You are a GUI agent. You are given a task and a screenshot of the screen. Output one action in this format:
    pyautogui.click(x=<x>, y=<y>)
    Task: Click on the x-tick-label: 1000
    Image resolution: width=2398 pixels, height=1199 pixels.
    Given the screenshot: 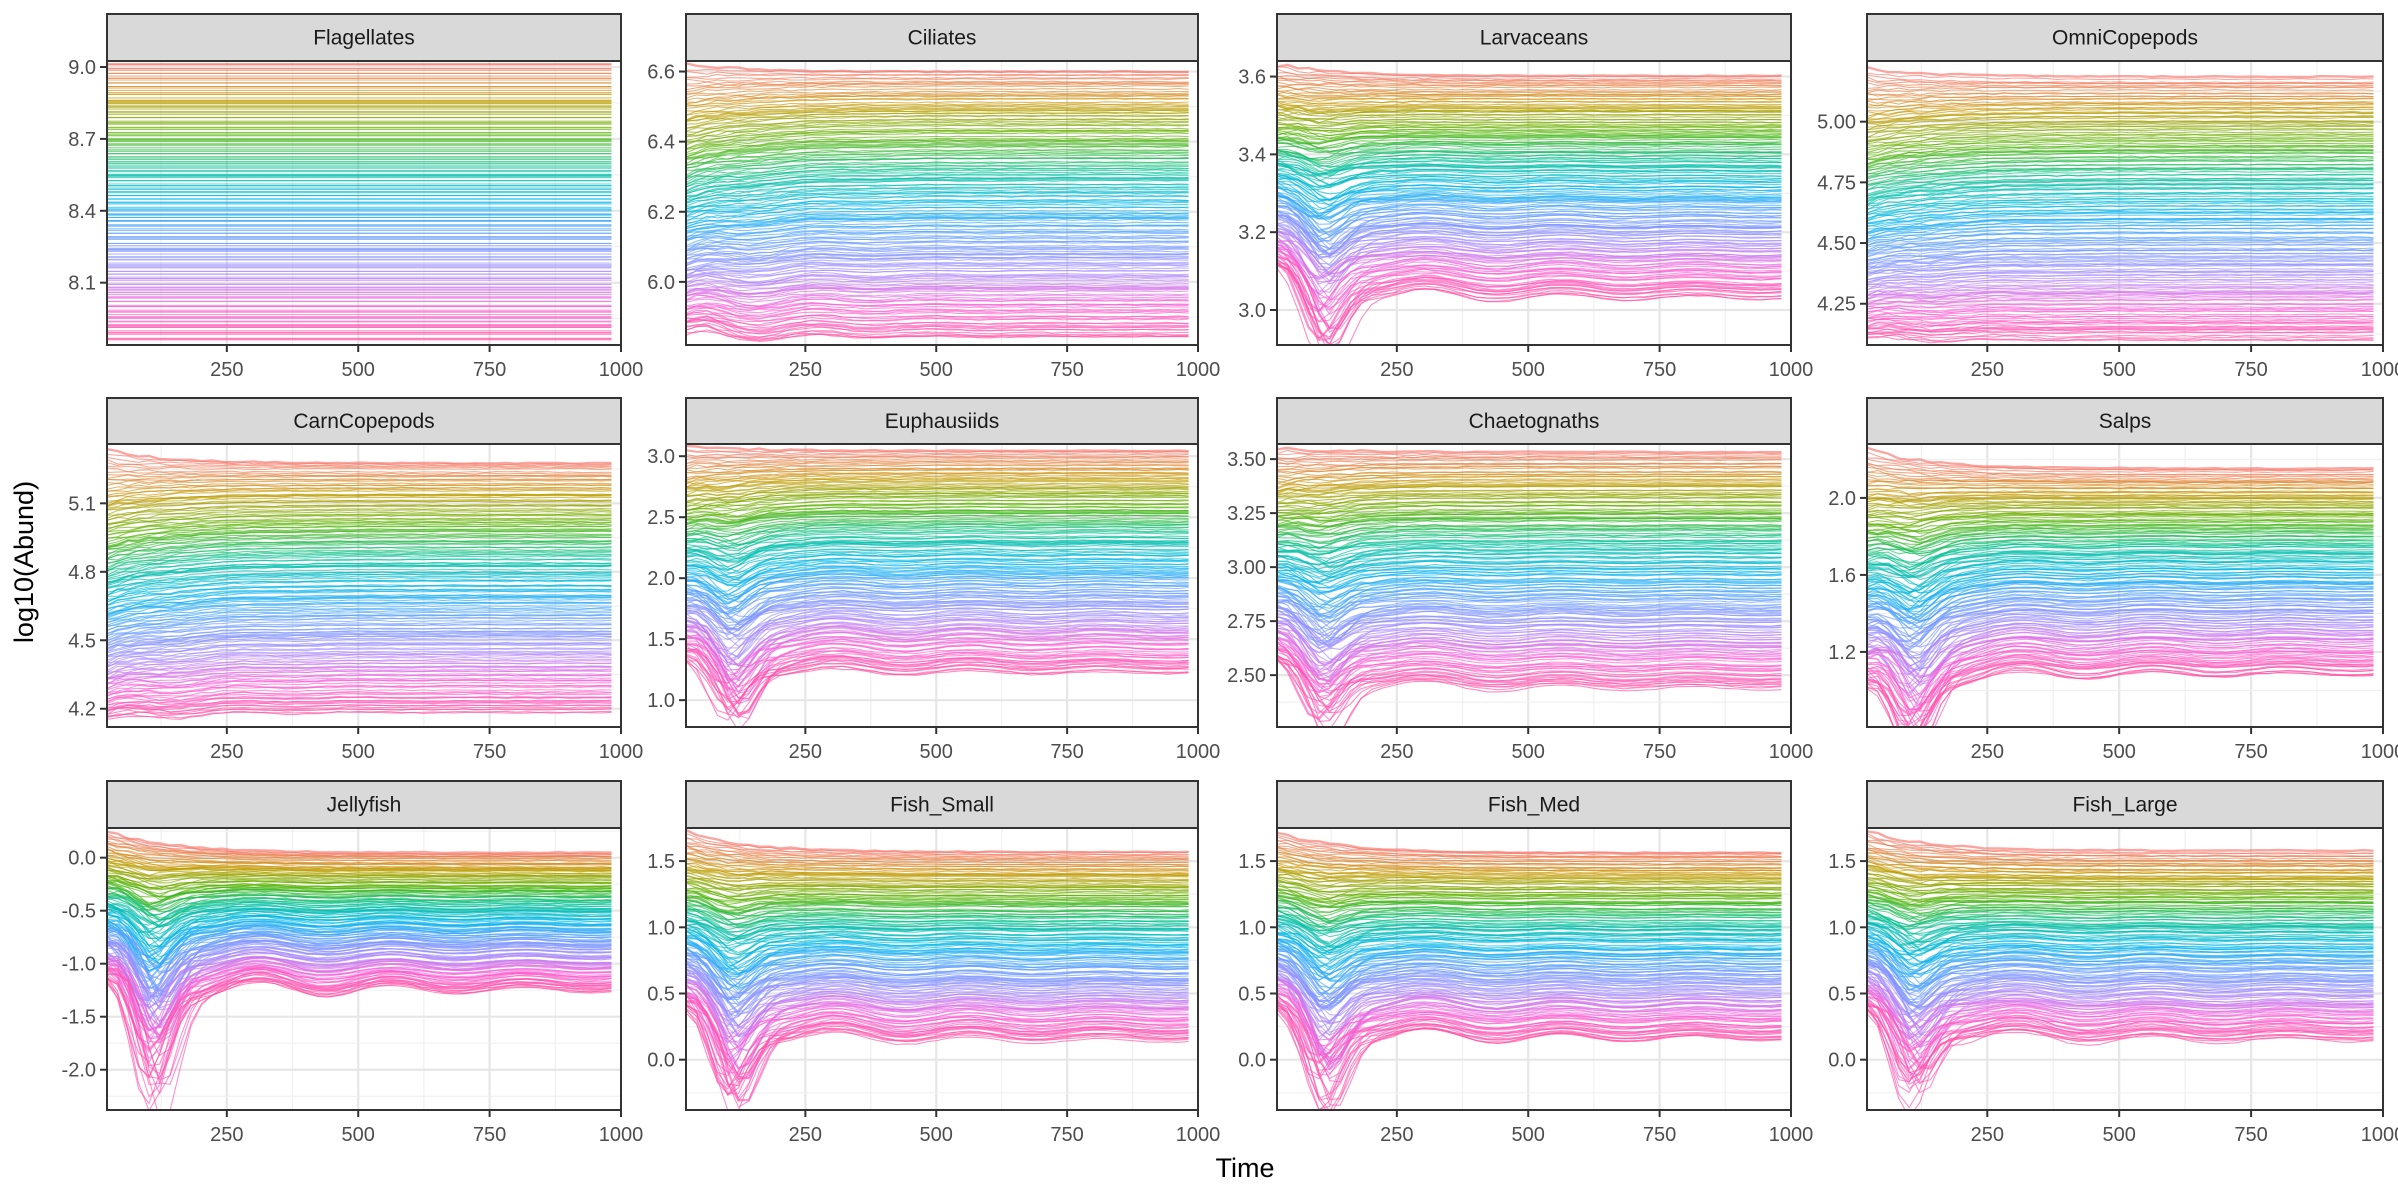 What is the action you would take?
    pyautogui.click(x=1791, y=752)
    